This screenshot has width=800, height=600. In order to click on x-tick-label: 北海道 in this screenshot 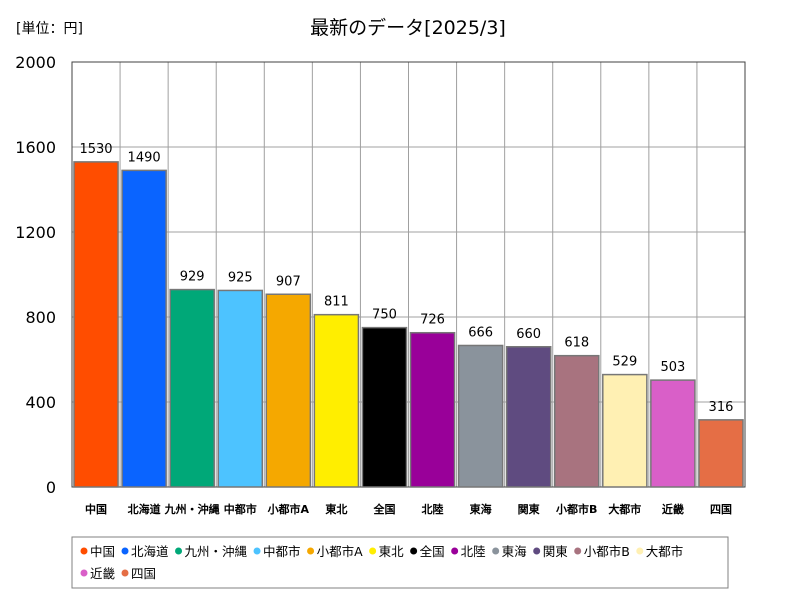, I will do `click(144, 509)`.